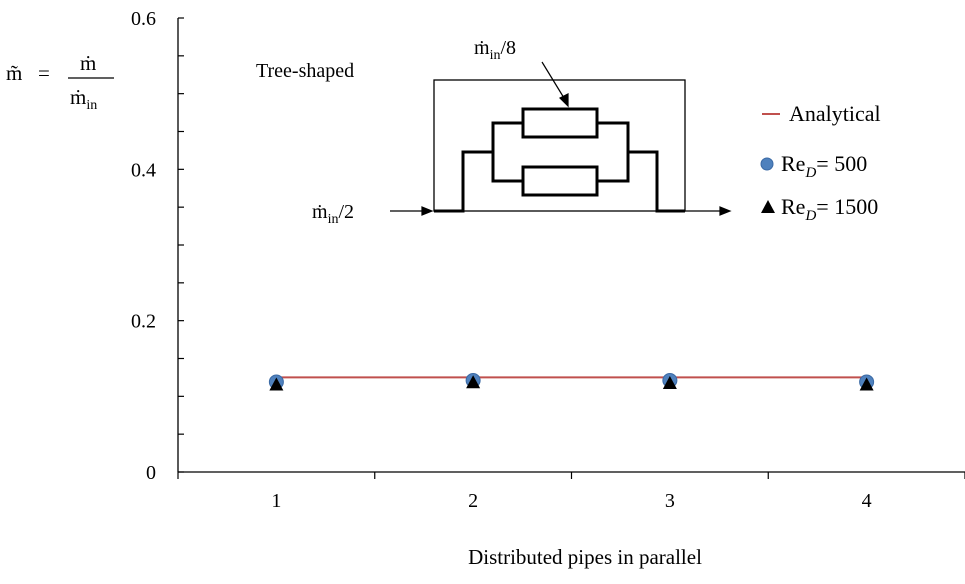  What do you see at coordinates (670, 501) in the screenshot?
I see `x-tick-label: 3` at bounding box center [670, 501].